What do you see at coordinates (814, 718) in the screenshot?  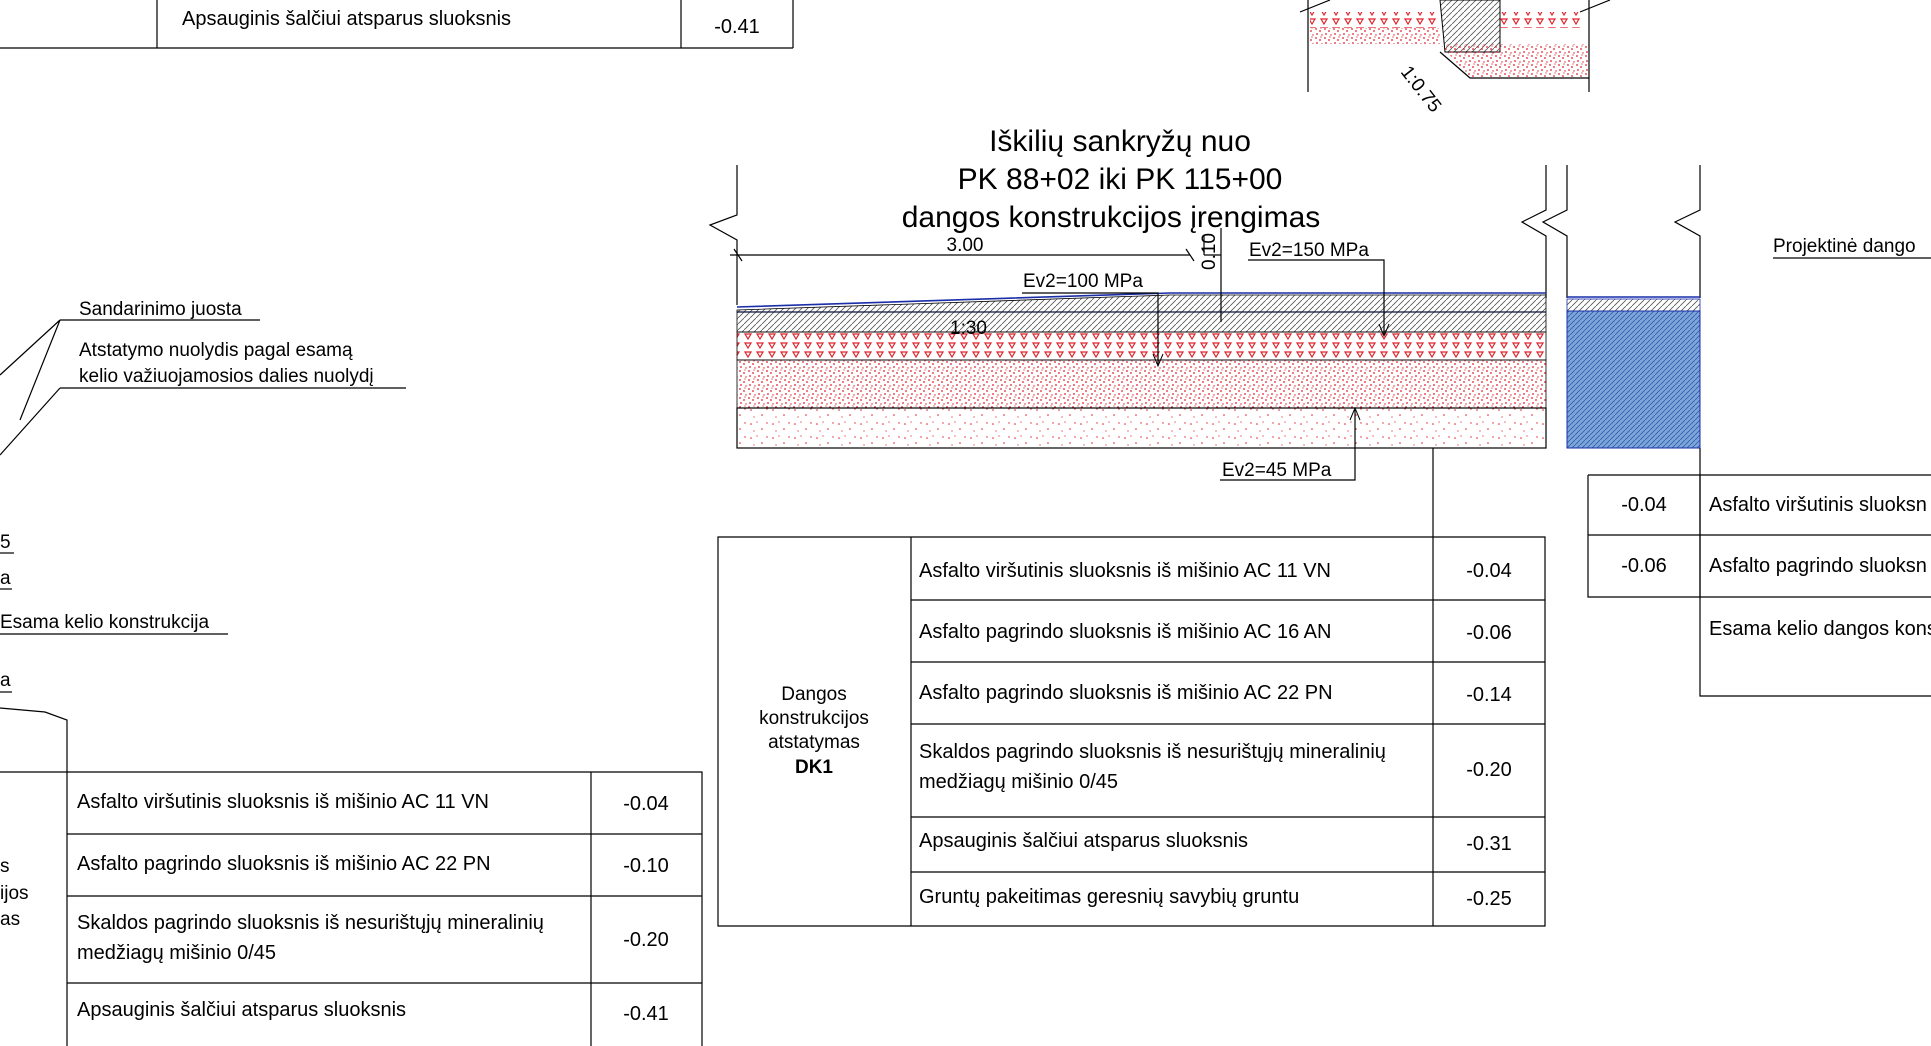 I see `dk1-heading-line-2: konstrukcijos` at bounding box center [814, 718].